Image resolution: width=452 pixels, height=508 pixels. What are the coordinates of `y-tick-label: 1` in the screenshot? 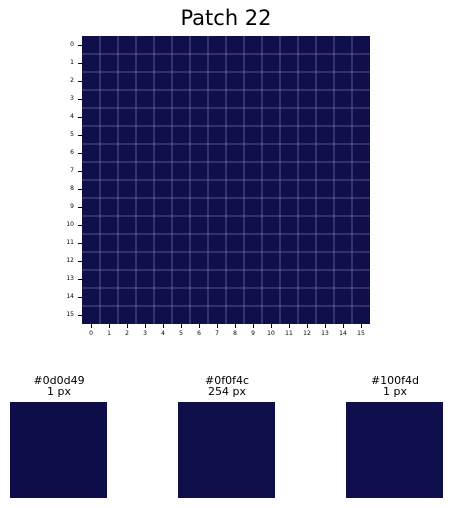 It's located at (72, 62).